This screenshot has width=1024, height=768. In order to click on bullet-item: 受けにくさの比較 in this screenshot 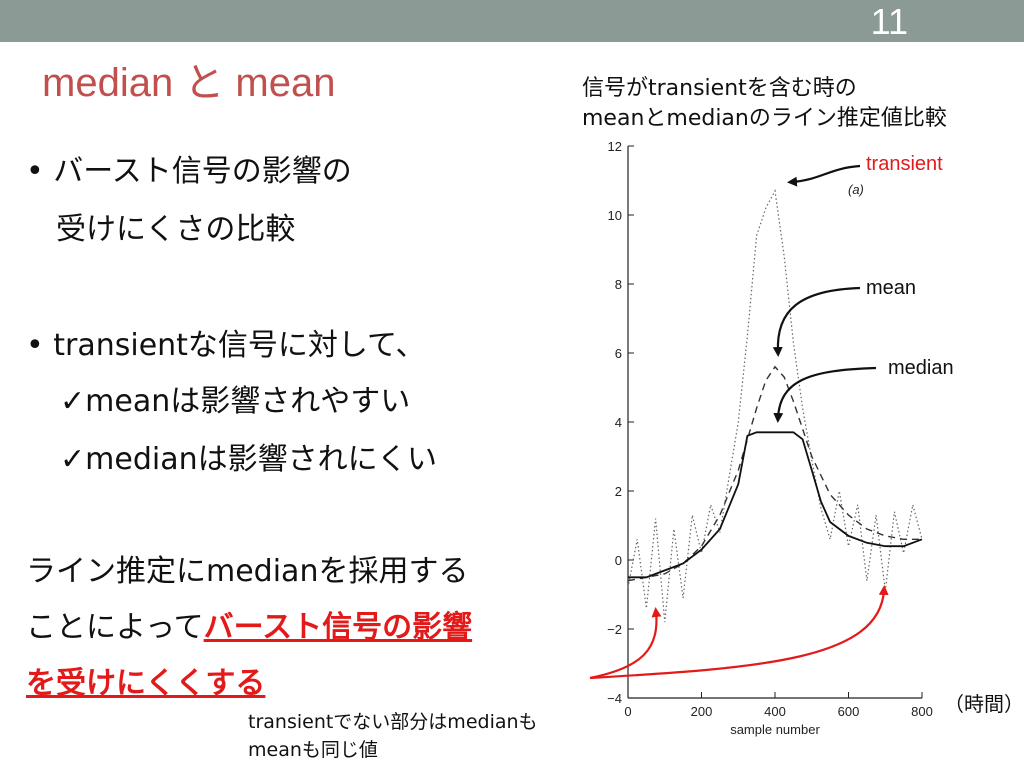, I will do `click(176, 229)`.